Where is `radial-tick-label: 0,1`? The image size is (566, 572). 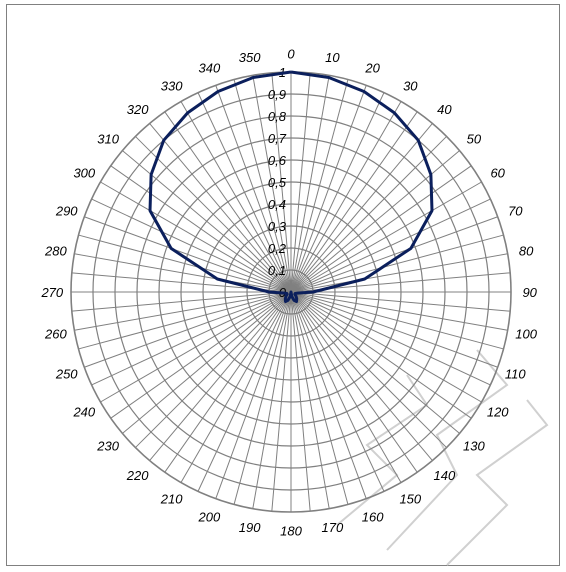
radial-tick-label: 0,1 is located at coordinates (277, 270).